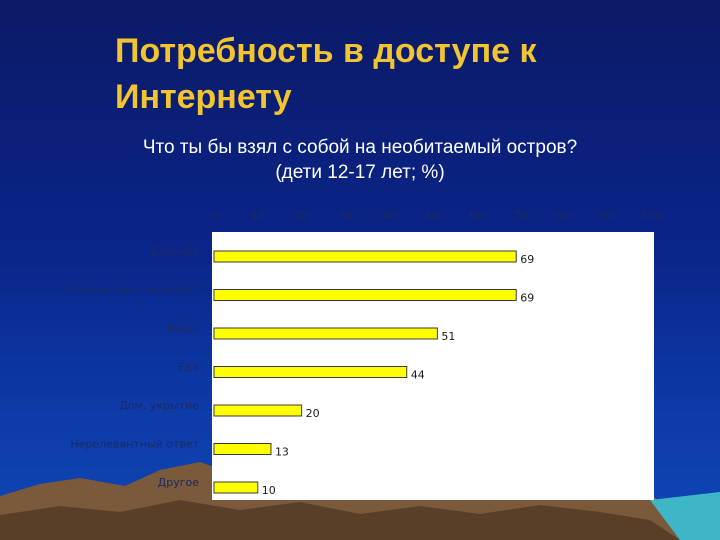  Describe the element at coordinates (340, 520) in the screenshot. I see `mountains-shadow` at that location.